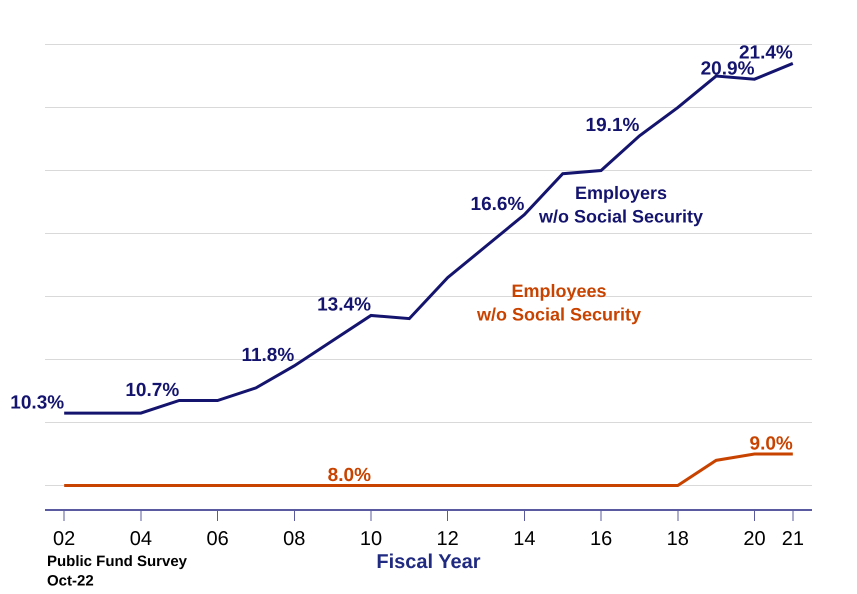 This screenshot has width=857, height=594. Describe the element at coordinates (754, 539) in the screenshot. I see `x-tick-label: 20` at that location.